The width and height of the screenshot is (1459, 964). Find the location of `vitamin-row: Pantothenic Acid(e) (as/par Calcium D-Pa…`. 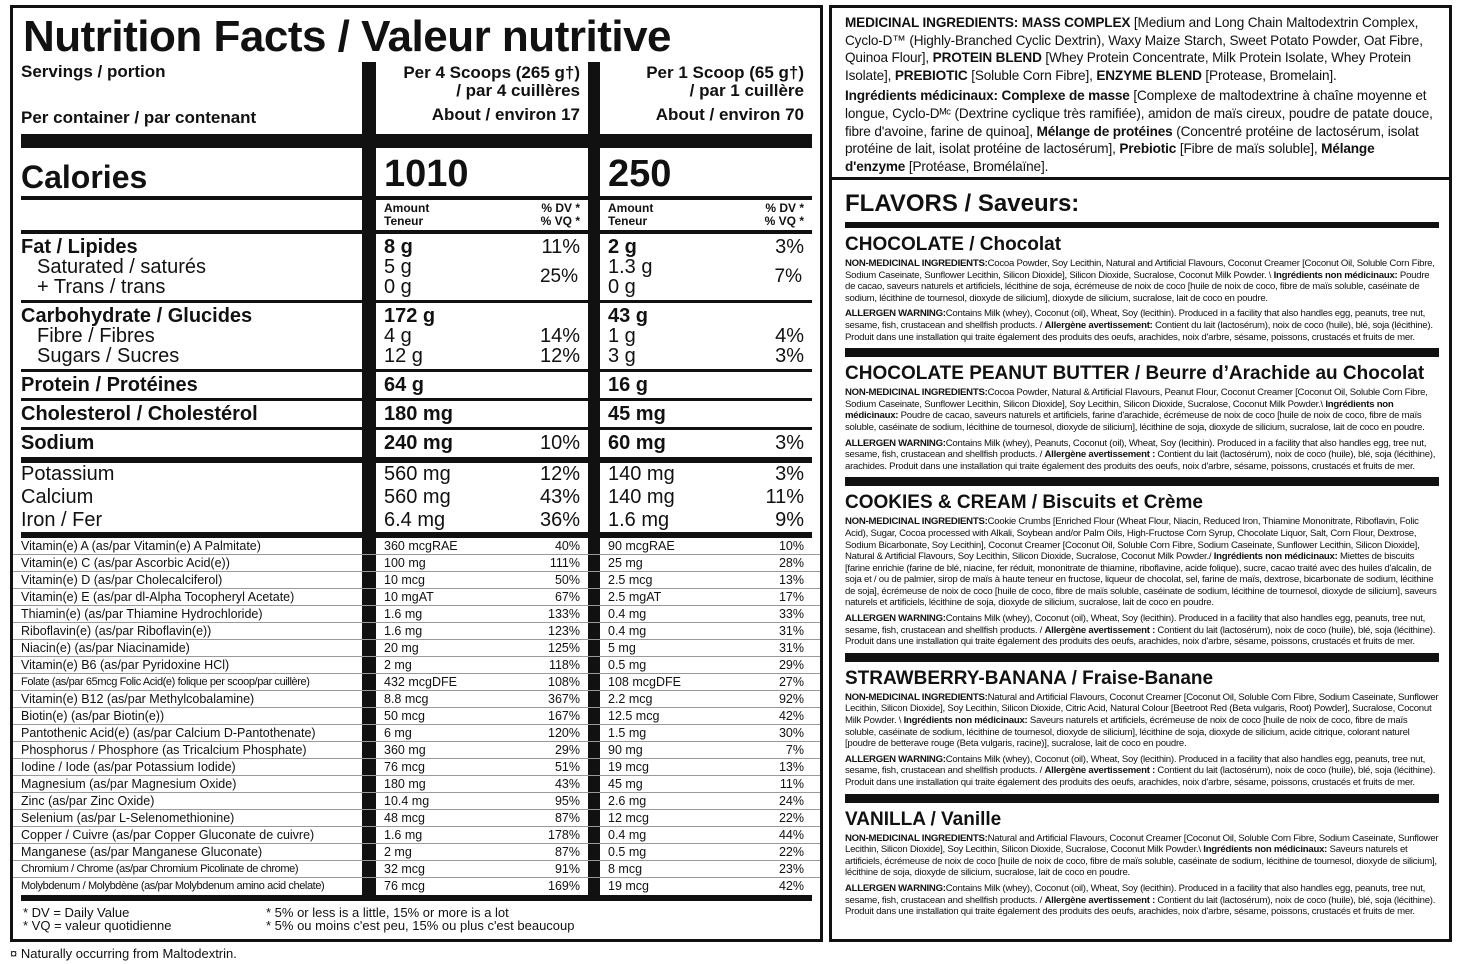

vitamin-row: Pantothenic Acid(e) (as/par Calcium D-Pa… is located at coordinates (416, 733).